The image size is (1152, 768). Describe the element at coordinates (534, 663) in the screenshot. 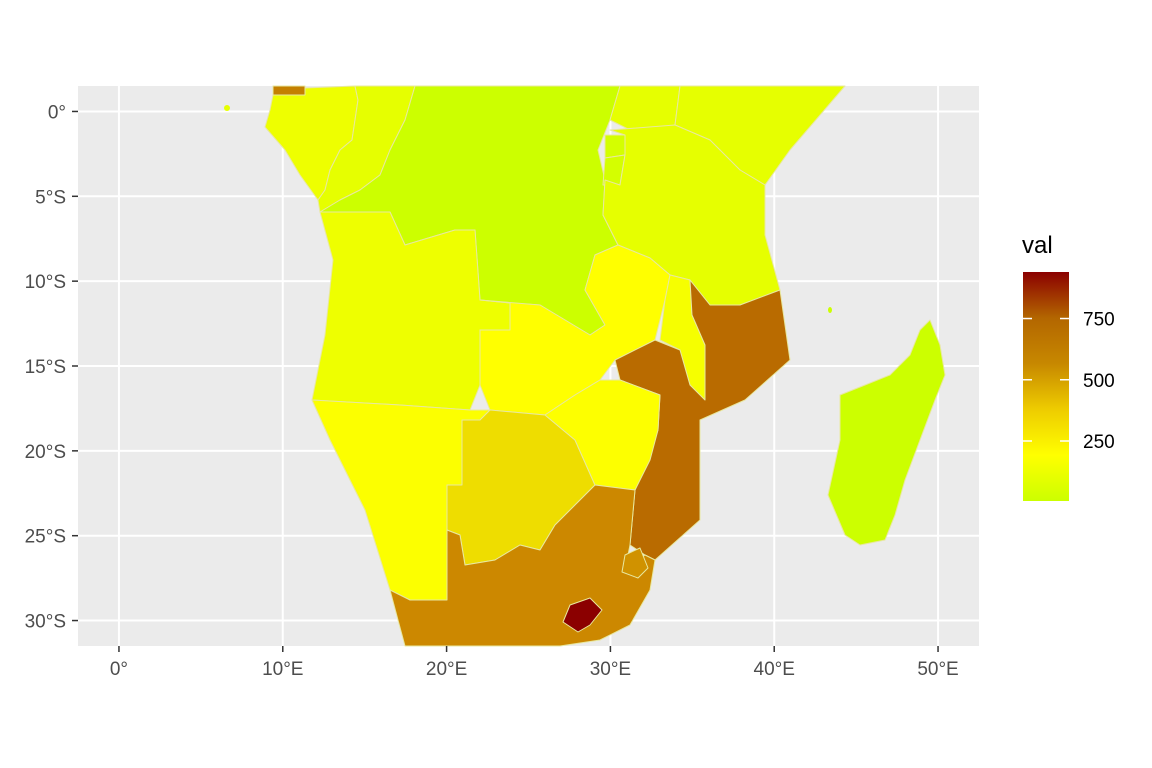

I see `x-axis-ticks: 0° 10°E 20°E 30°E 40°E 50°E` at that location.